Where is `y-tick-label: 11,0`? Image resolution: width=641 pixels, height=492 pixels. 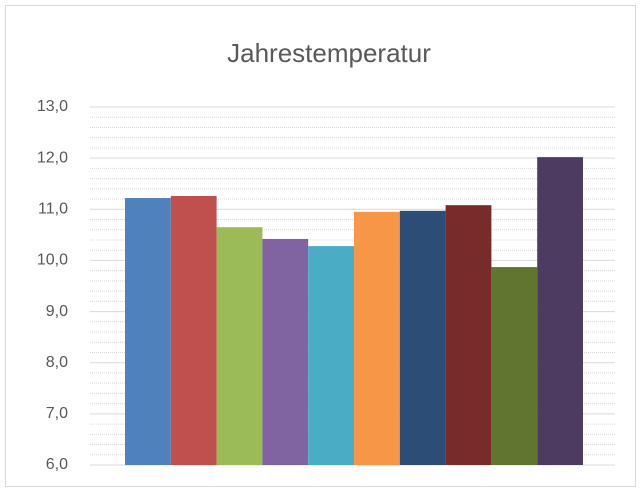 y-tick-label: 11,0 is located at coordinates (53, 209).